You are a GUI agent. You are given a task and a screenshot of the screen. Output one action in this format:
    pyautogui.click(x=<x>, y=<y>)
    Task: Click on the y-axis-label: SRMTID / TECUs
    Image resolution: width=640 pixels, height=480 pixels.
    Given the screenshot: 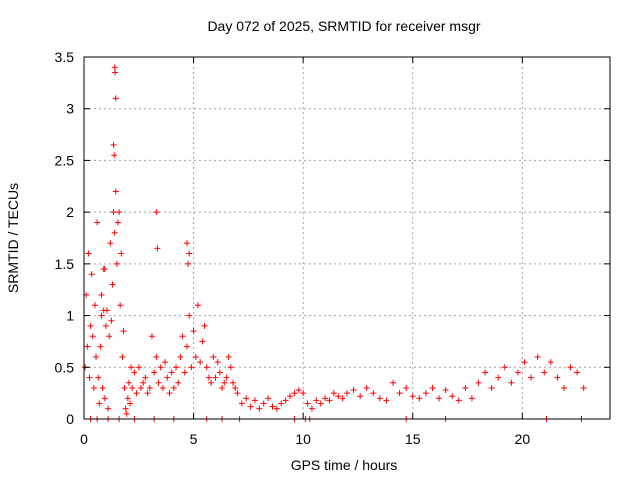 What is the action you would take?
    pyautogui.click(x=13, y=238)
    